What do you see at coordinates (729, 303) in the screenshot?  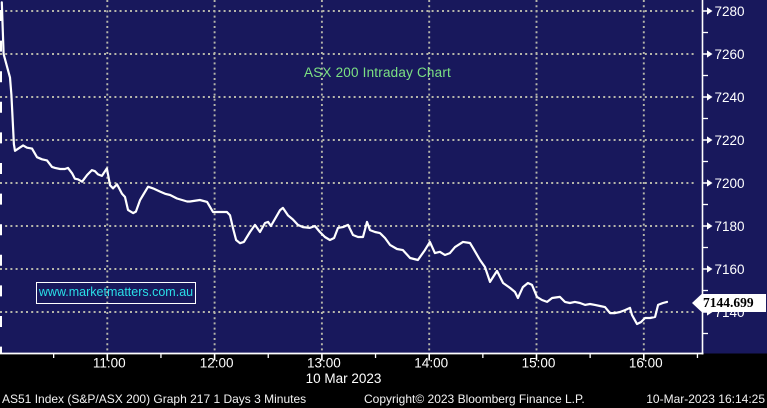 I see `last-price-tag: 7144.699` at bounding box center [729, 303].